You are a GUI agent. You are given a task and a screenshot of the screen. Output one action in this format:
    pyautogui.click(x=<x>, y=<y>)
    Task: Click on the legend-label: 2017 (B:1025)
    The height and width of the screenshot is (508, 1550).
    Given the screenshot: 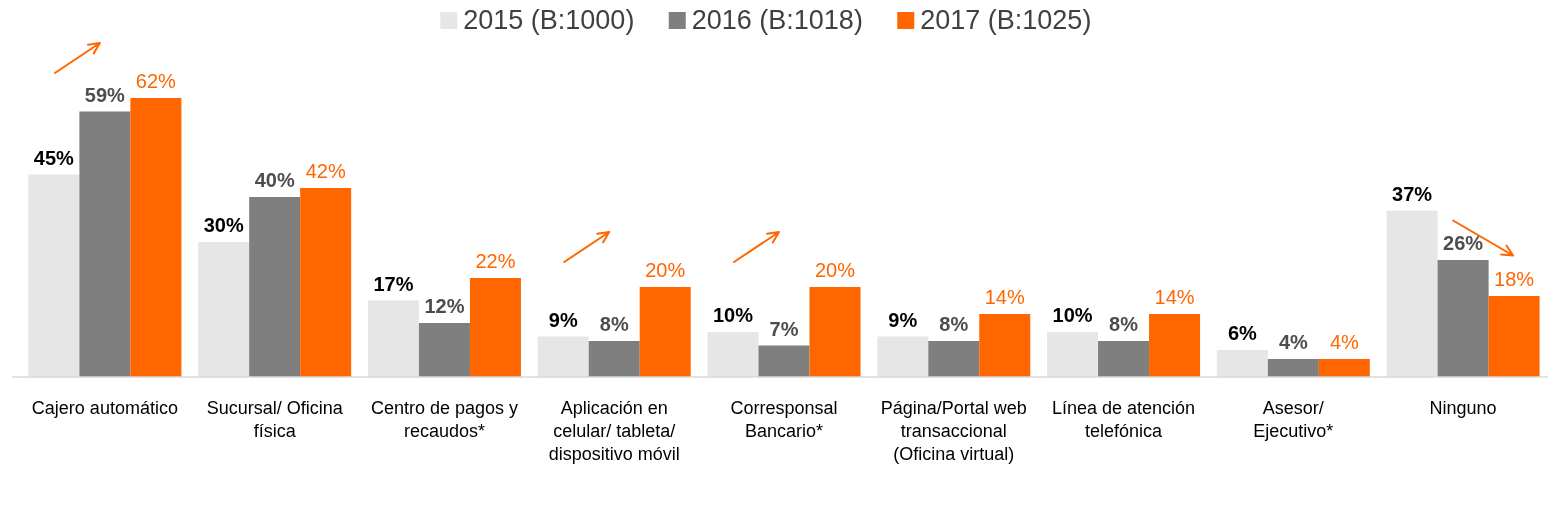 What is the action you would take?
    pyautogui.click(x=1006, y=20)
    